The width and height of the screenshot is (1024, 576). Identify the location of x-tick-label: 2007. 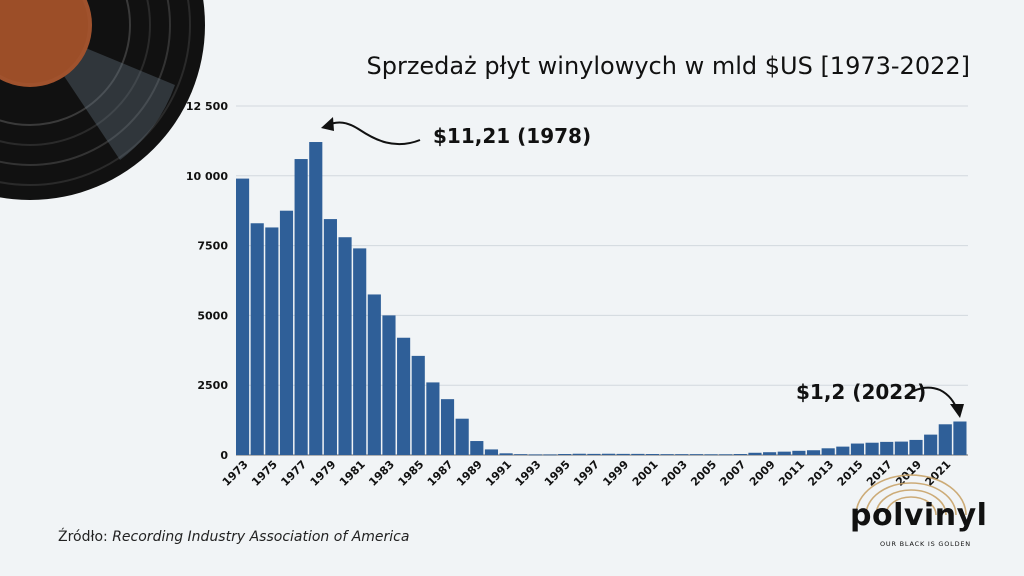
(733, 473).